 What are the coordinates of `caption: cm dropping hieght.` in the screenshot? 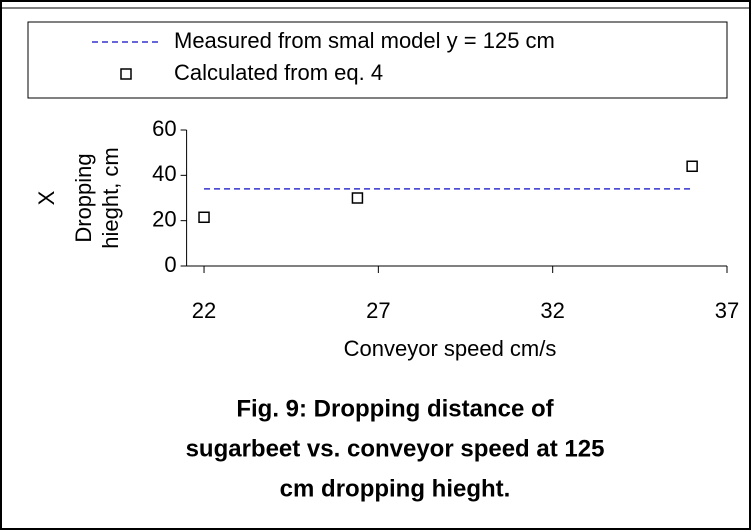 It's located at (395, 488).